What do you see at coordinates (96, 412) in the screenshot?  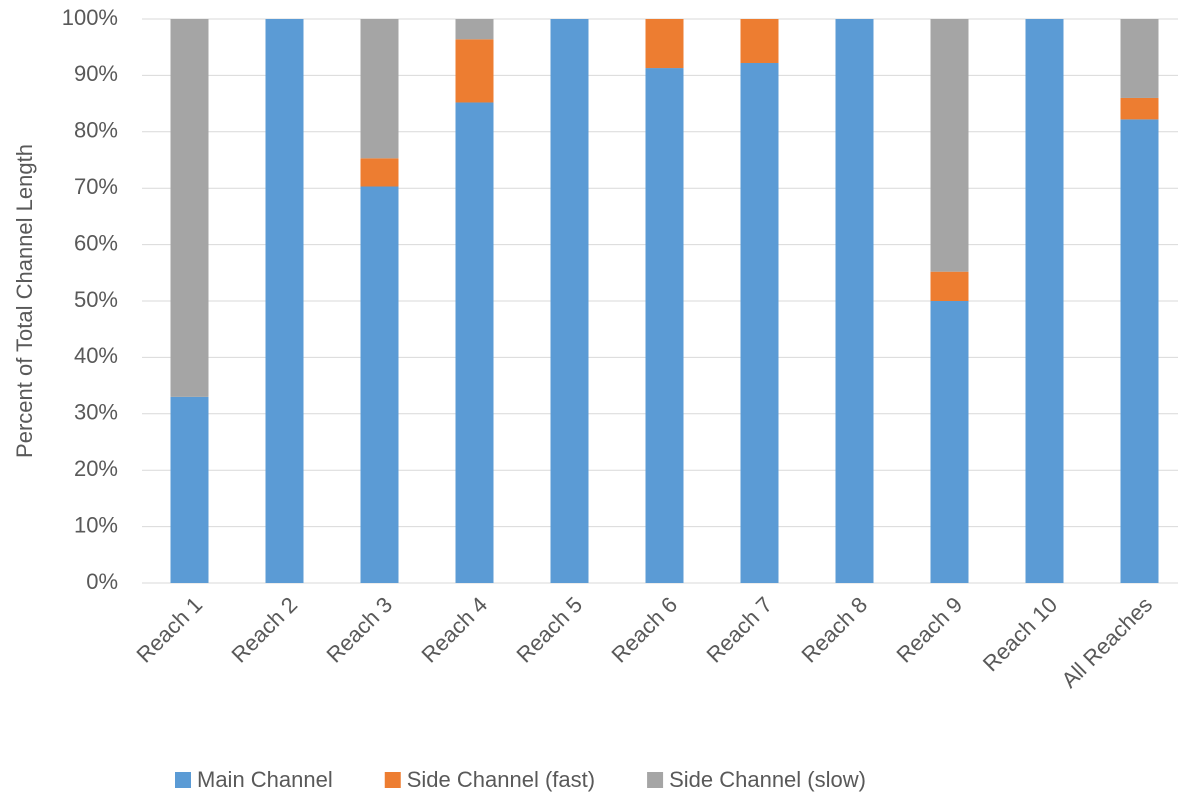 I see `y-tick-label: 30%` at bounding box center [96, 412].